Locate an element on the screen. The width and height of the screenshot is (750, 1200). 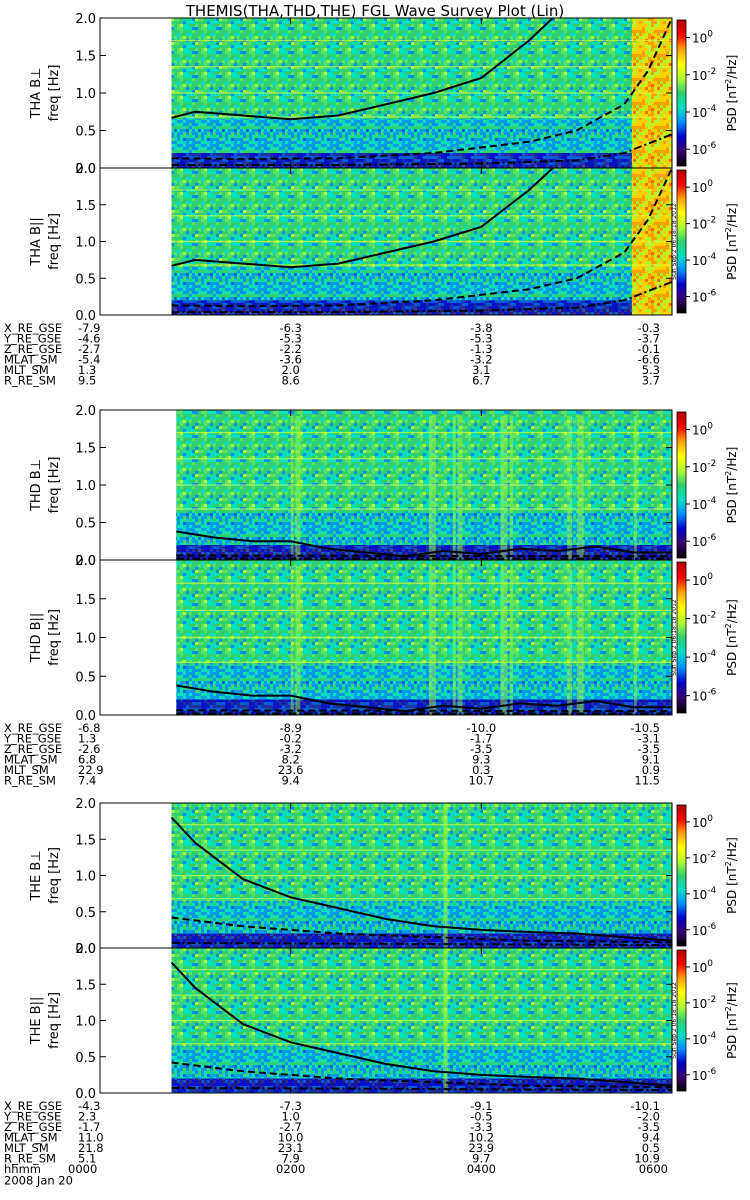
ephemeris-value: 1.0 is located at coordinates (291, 1117).